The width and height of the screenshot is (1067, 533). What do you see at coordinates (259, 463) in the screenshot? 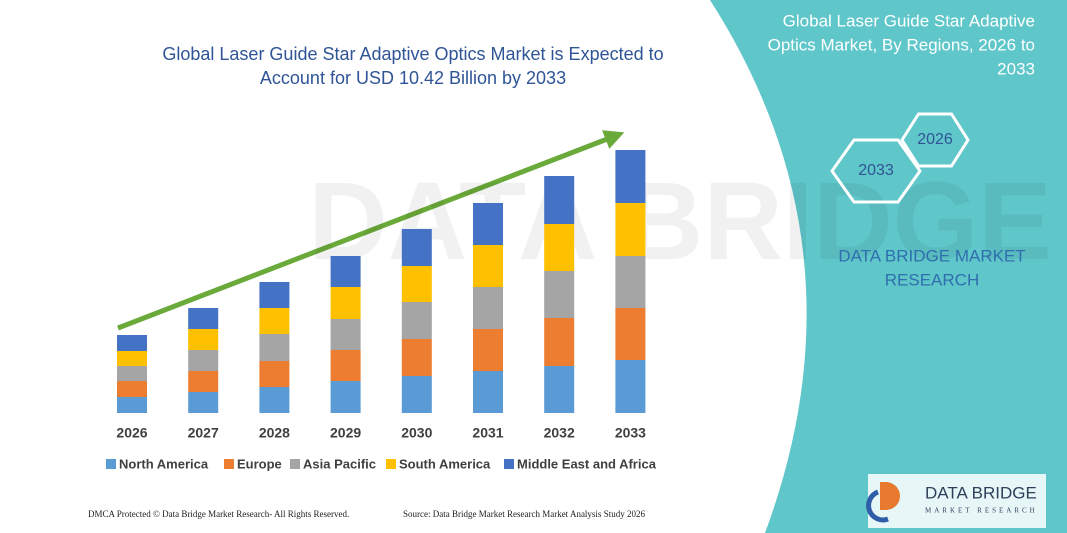
I see `legend-label: Europe` at bounding box center [259, 463].